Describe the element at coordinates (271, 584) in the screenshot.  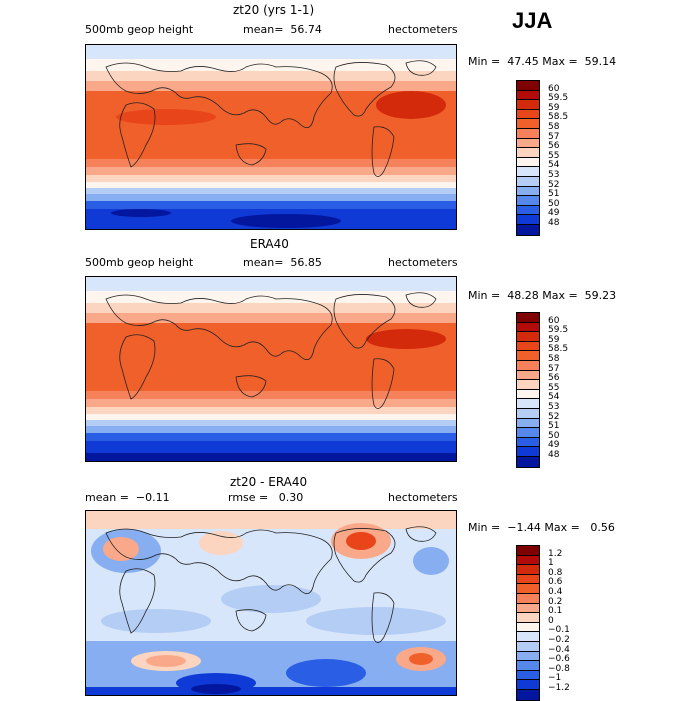
I see `coastlines` at that location.